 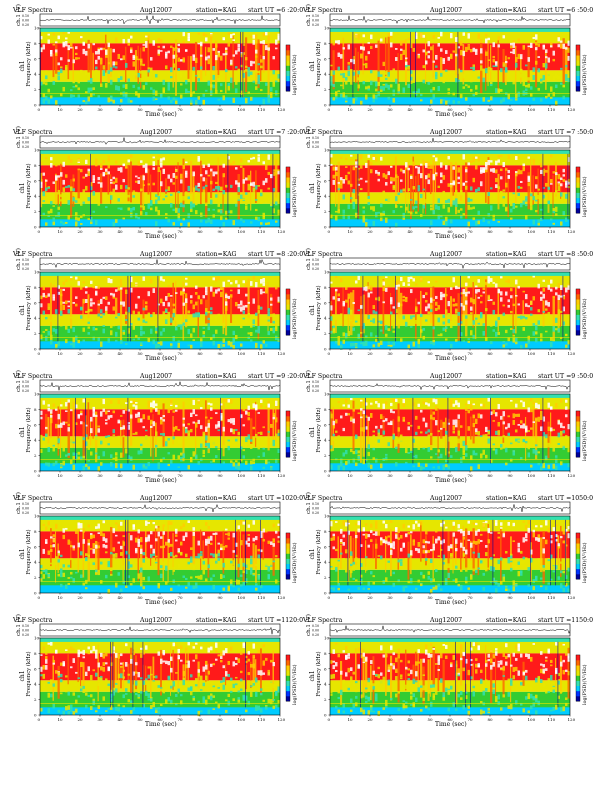 What do you see at coordinates (35, 287) in the screenshot?
I see `y-tick-label: 8` at bounding box center [35, 287].